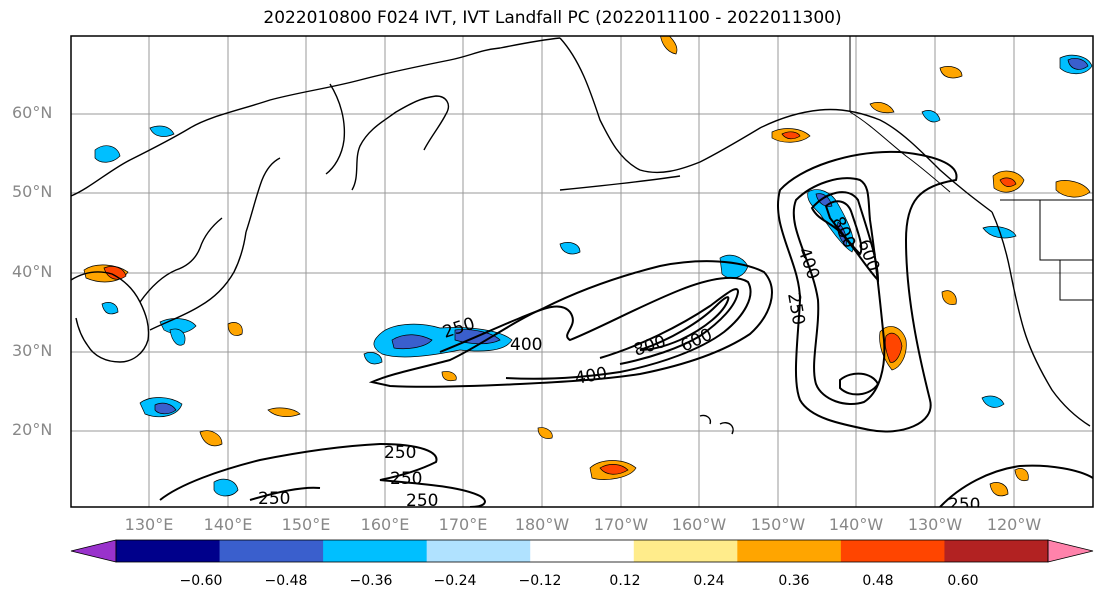  Describe the element at coordinates (1016, 485) in the screenshot. I see `contour-250-se` at that location.